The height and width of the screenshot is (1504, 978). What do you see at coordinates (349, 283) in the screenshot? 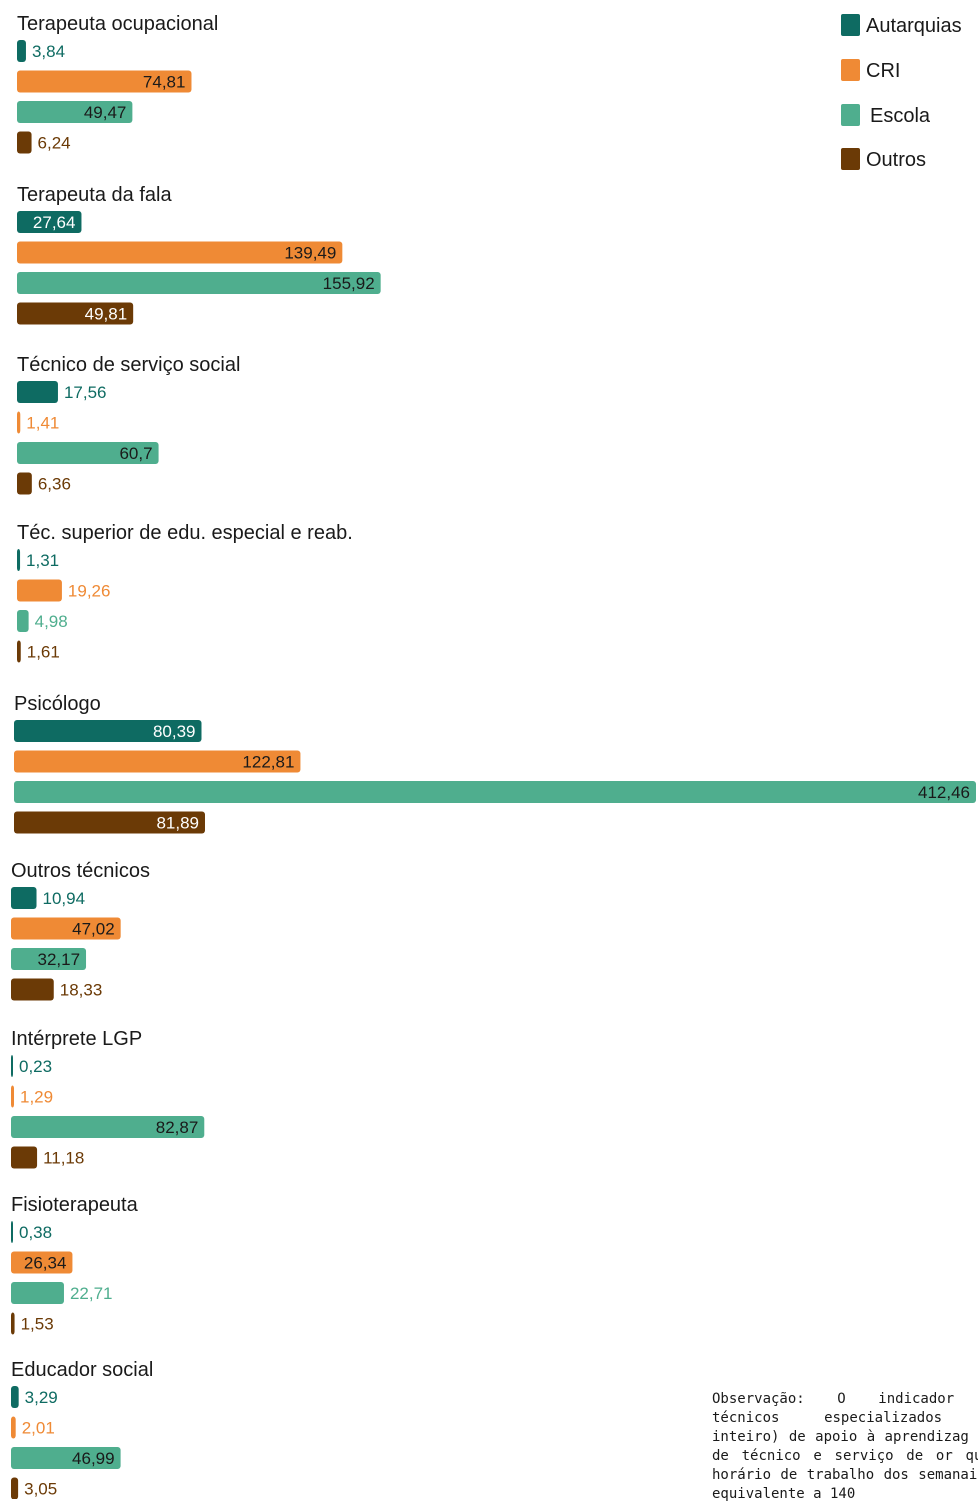
I see `data-label: 155,92` at bounding box center [349, 283].